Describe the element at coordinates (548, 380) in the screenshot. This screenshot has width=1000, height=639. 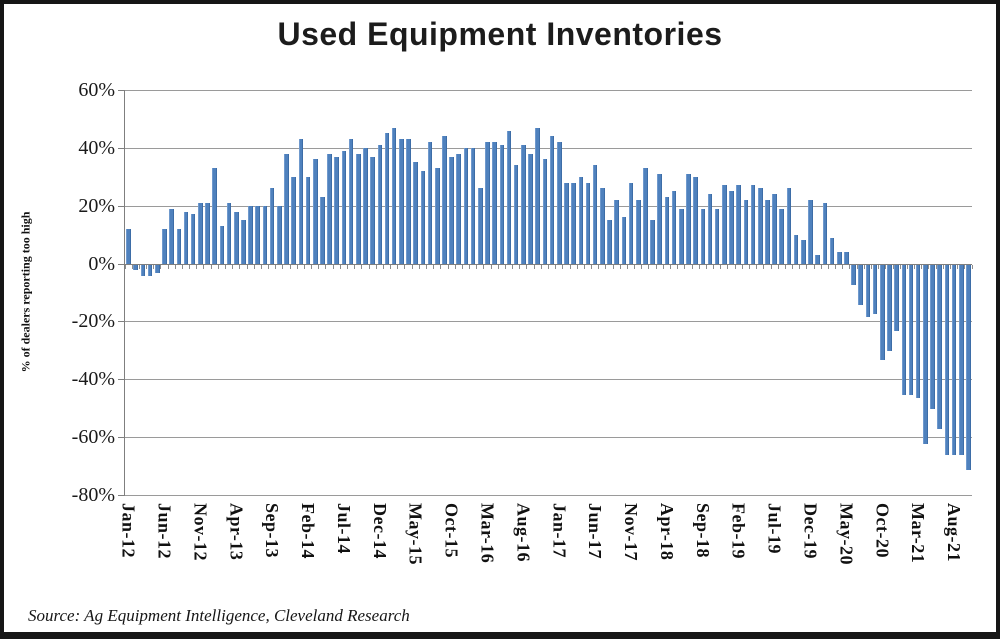
I see `gridline` at that location.